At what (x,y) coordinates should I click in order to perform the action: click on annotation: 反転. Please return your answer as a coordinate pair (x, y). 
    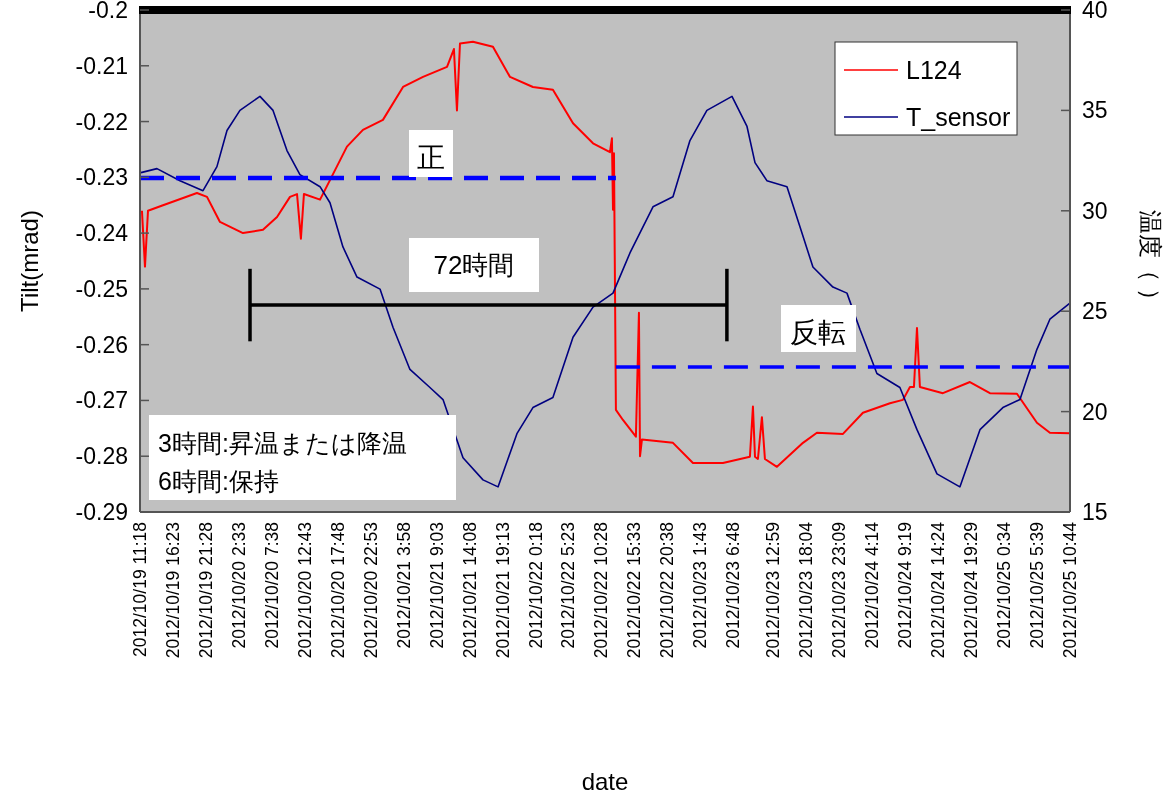
    Looking at the image, I should click on (818, 332).